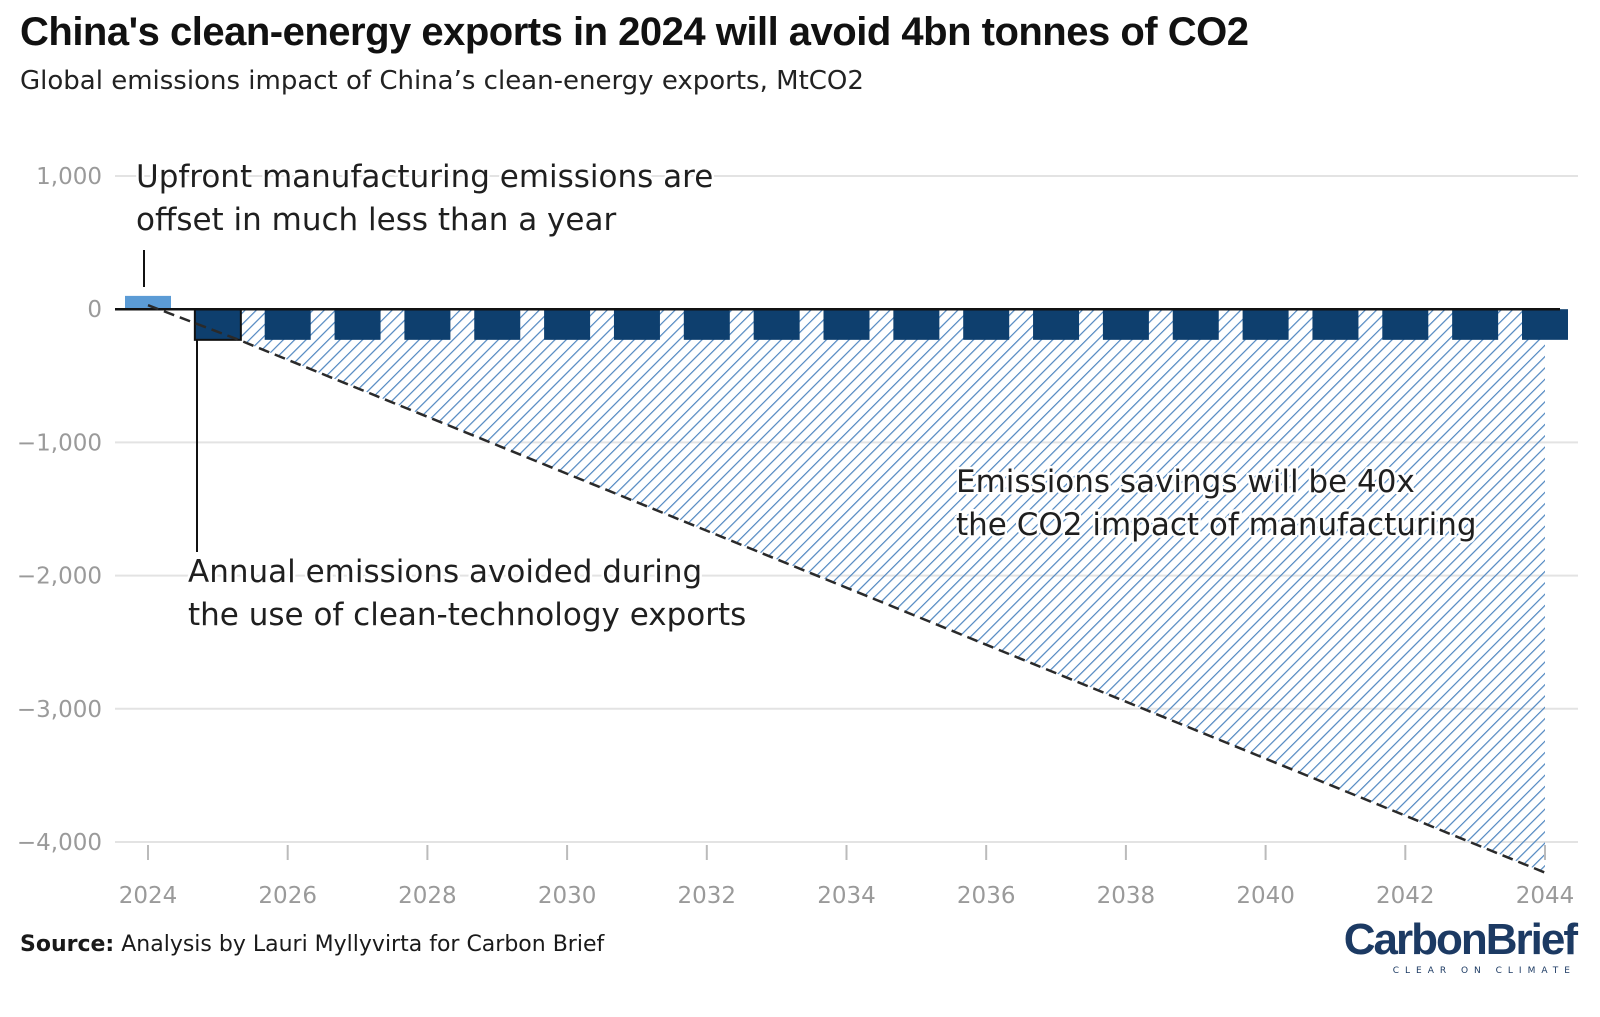 This screenshot has width=1600, height=1017. I want to click on x-tick-label: 2044, so click(1545, 896).